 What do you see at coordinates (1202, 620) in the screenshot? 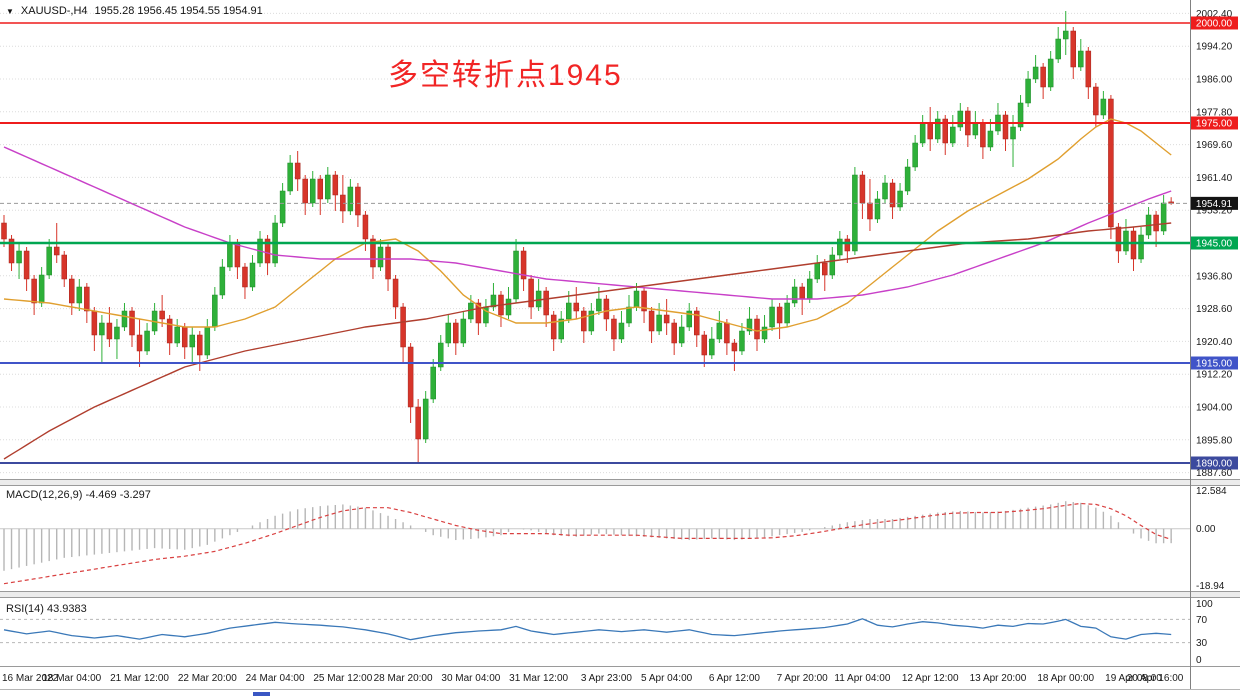
I see `rsi-axis-label: 70` at bounding box center [1202, 620].